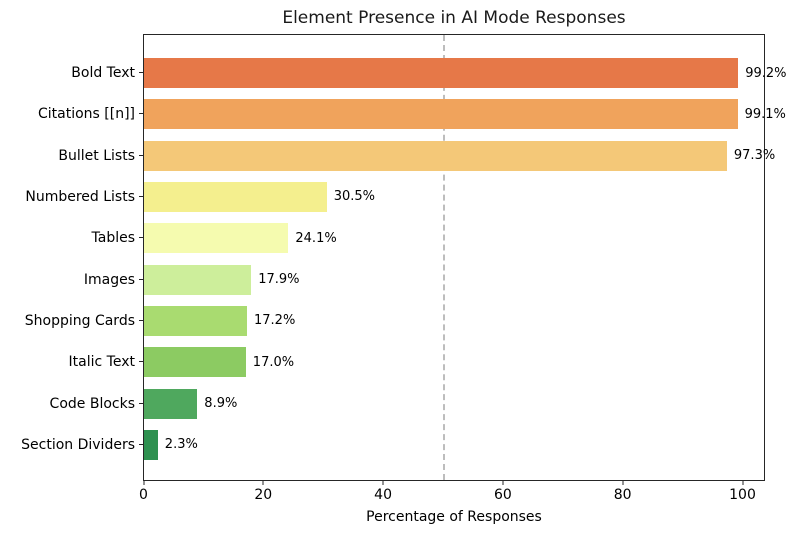  What do you see at coordinates (622, 495) in the screenshot?
I see `x-tick-label: 80` at bounding box center [622, 495].